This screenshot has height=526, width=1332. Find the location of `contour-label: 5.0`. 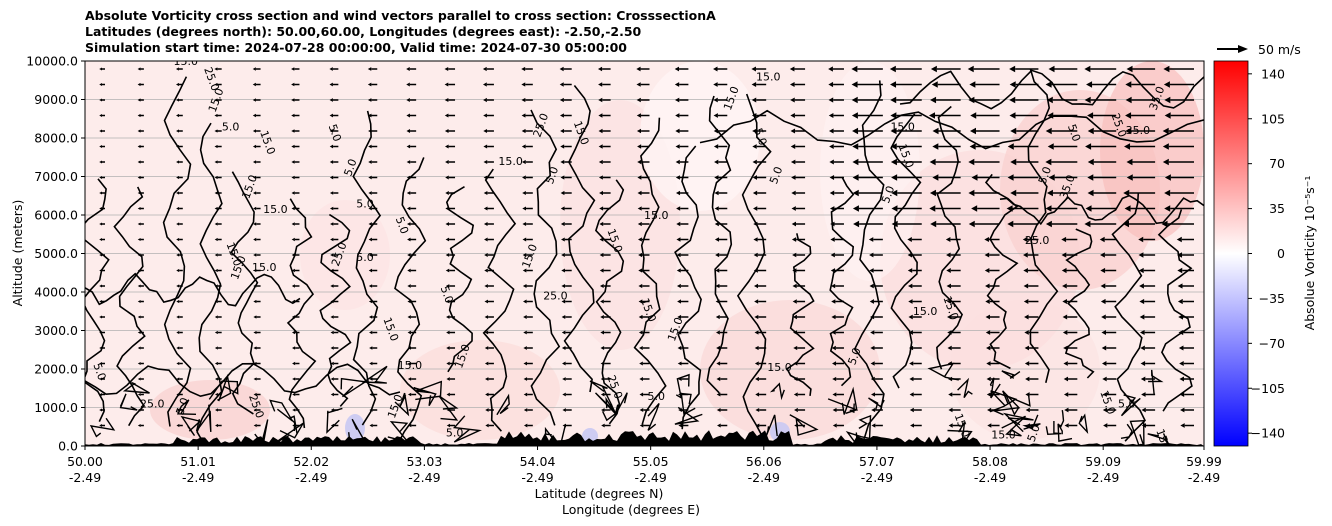

contour-label: 5.0 is located at coordinates (552, 175).